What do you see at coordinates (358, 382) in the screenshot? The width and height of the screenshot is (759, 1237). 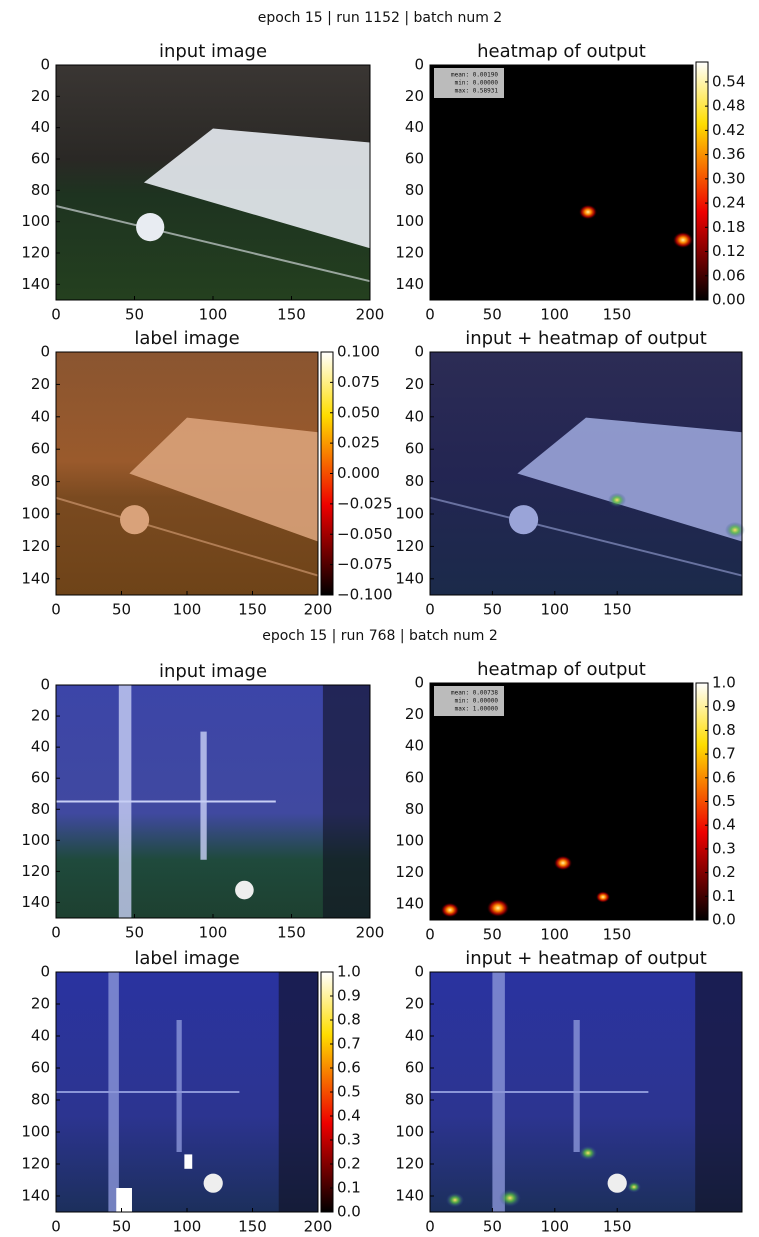 I see `colorbar-tick-label: 0.075` at bounding box center [358, 382].